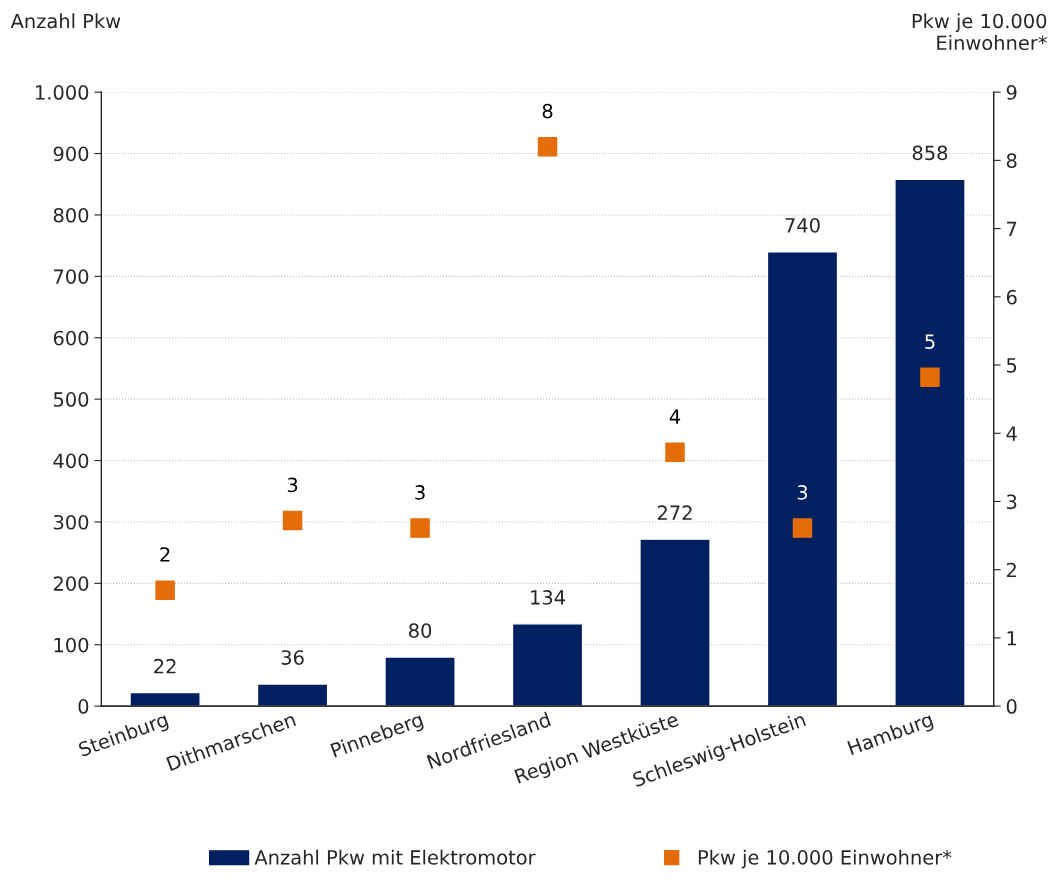  What do you see at coordinates (930, 153) in the screenshot?
I see `data-label: 858` at bounding box center [930, 153].